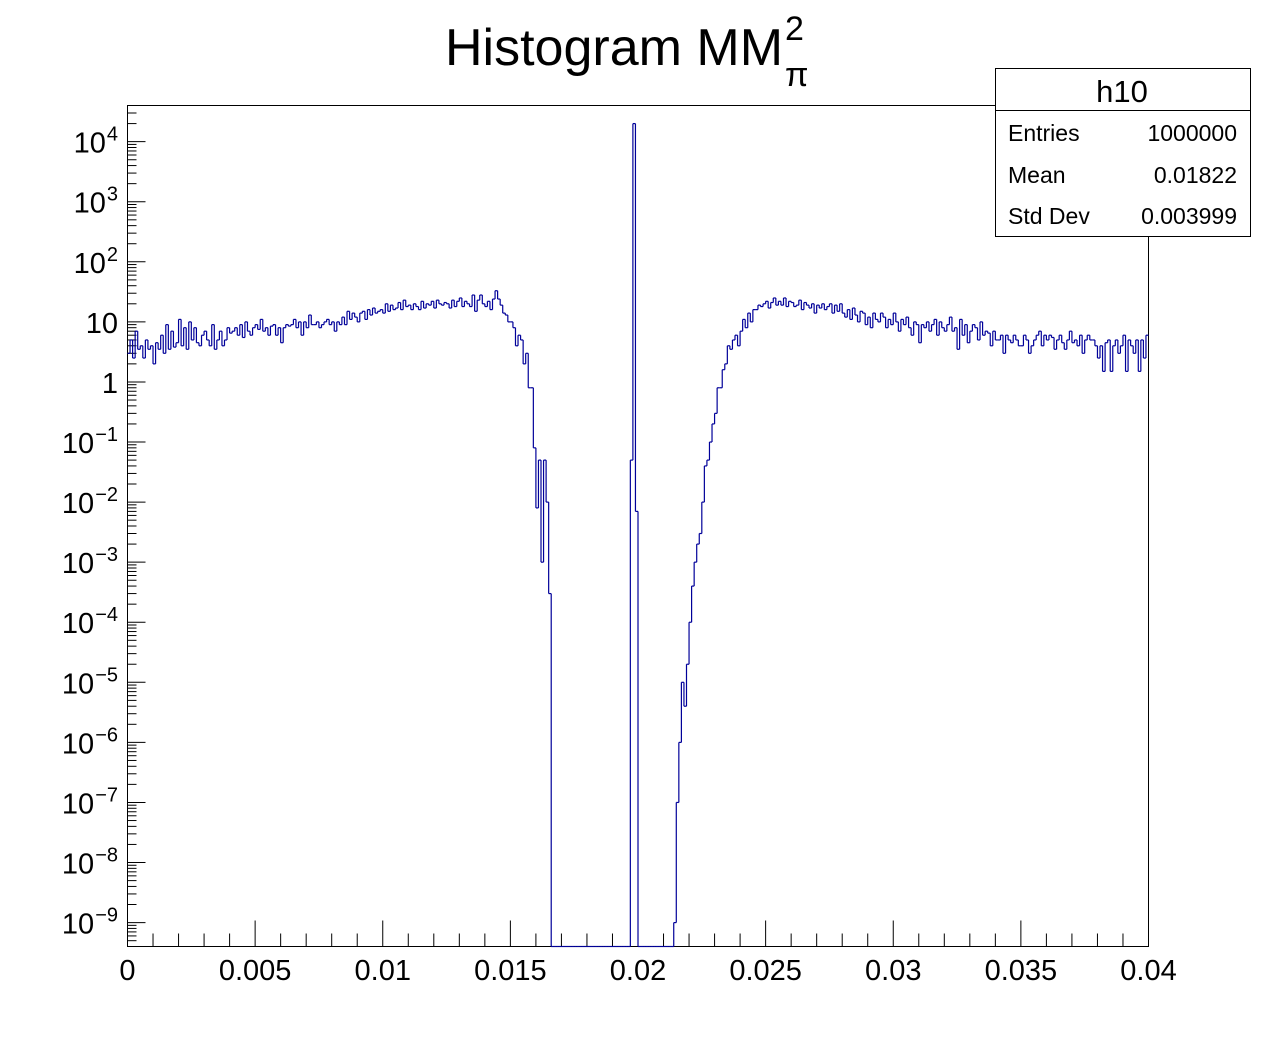 The height and width of the screenshot is (1052, 1276). What do you see at coordinates (106, 856) in the screenshot?
I see `y-tick-label-exponent: −8` at bounding box center [106, 856].